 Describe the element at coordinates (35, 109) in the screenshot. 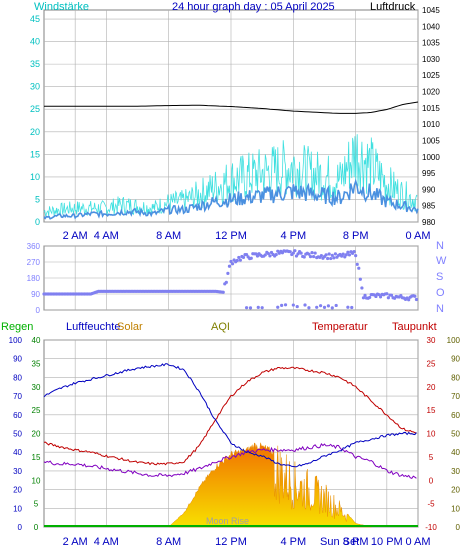

I see `wind-y-tick-label: 25` at that location.